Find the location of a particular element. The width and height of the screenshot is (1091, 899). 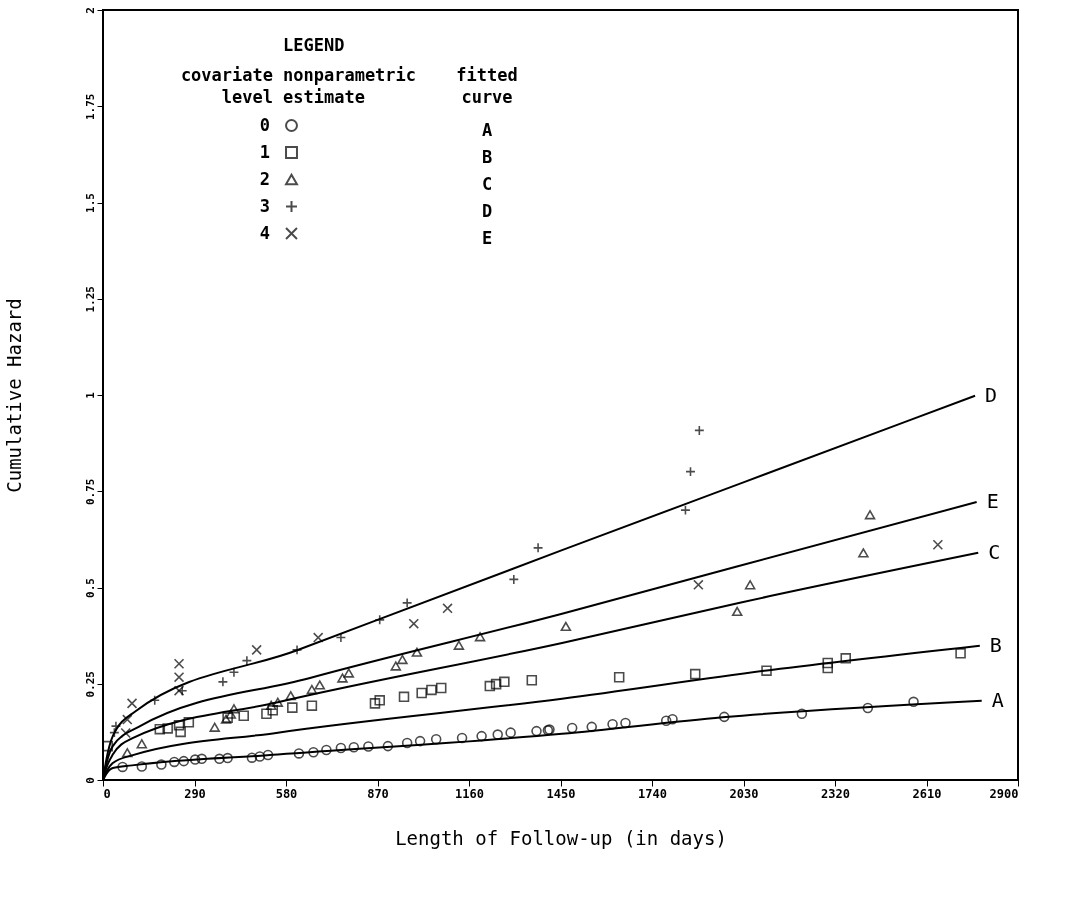

annotation: nonparametric estimate is located at coordinates (350, 86).